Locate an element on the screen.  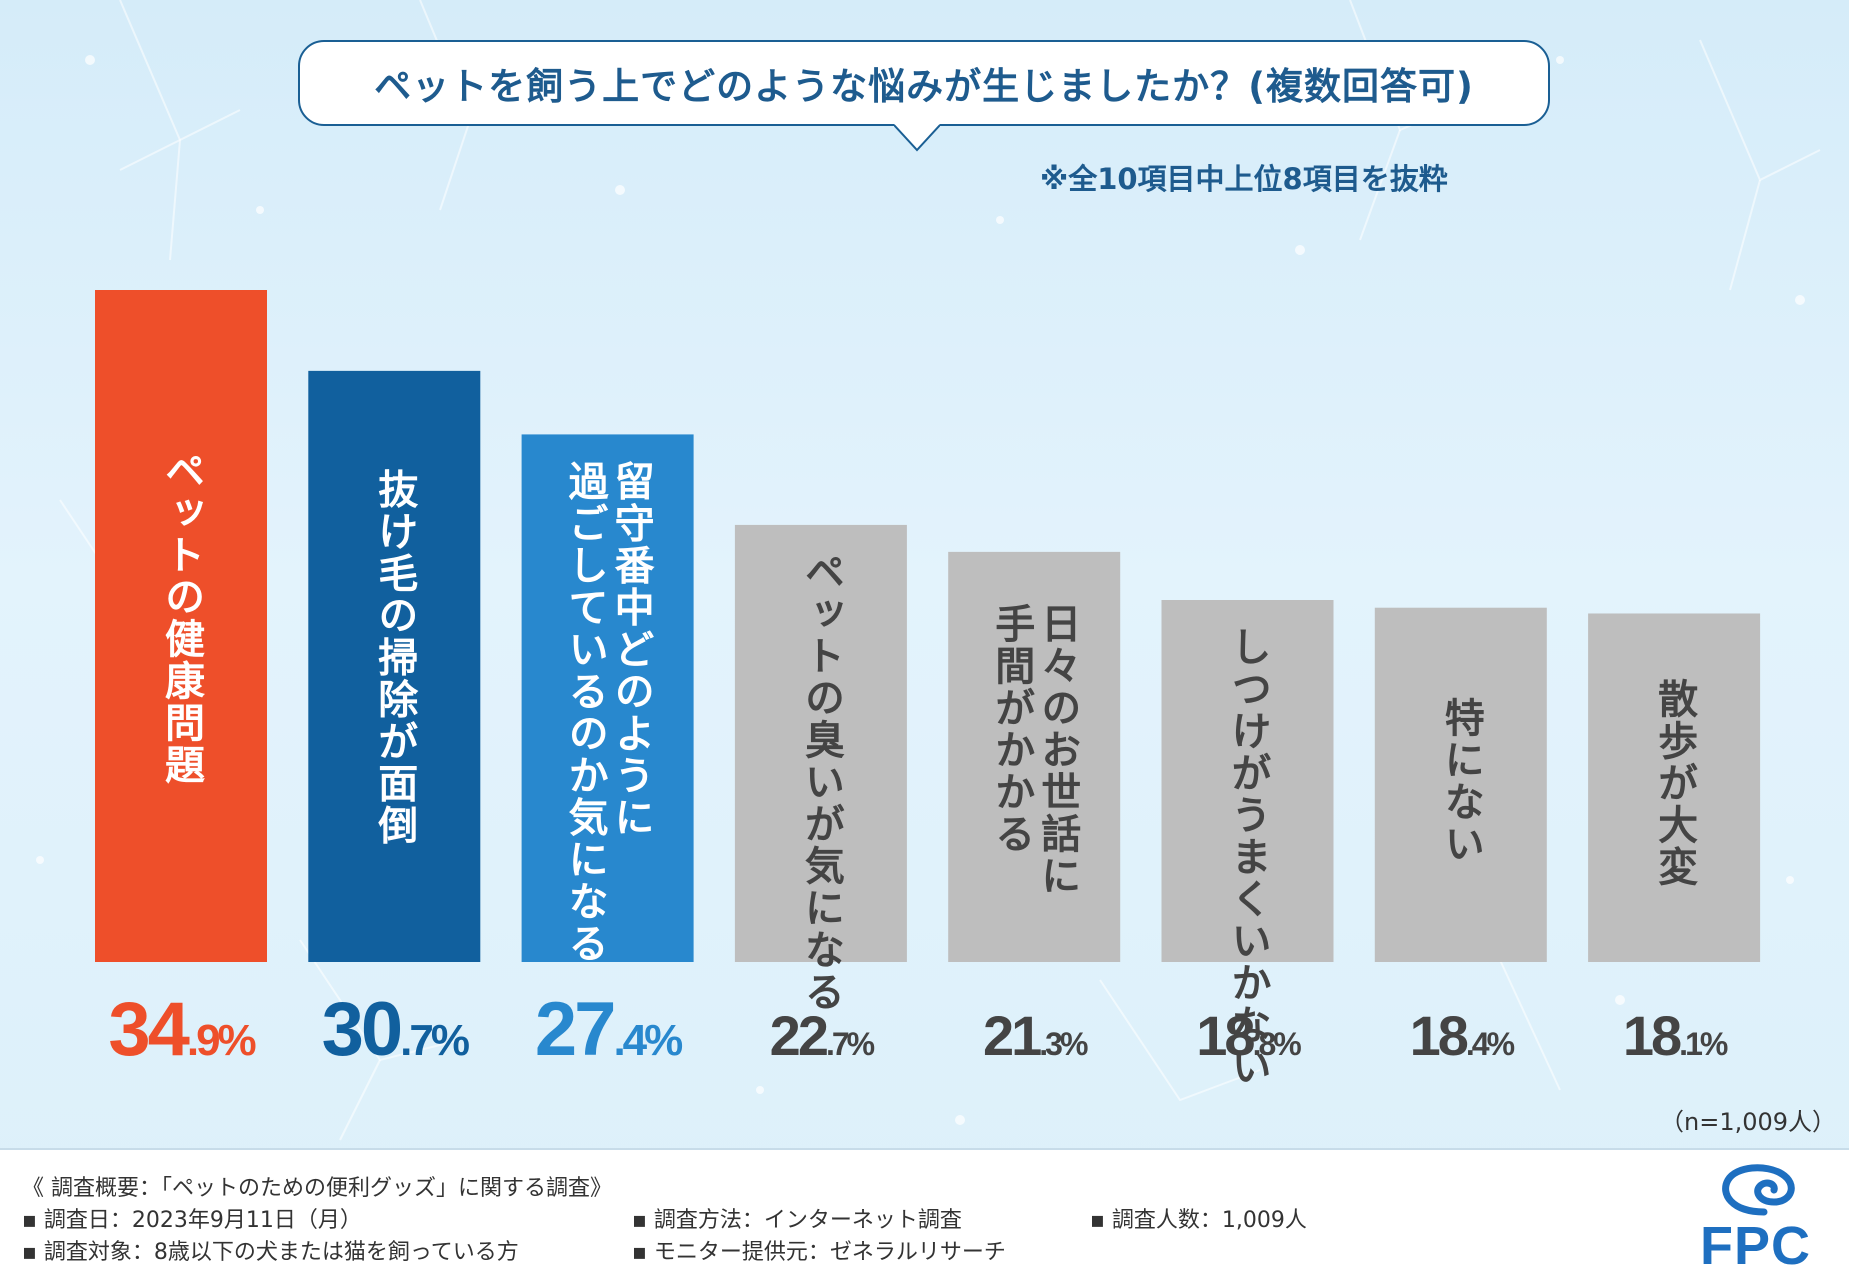
fpc-logo-icon is located at coordinates (1758, 1190).